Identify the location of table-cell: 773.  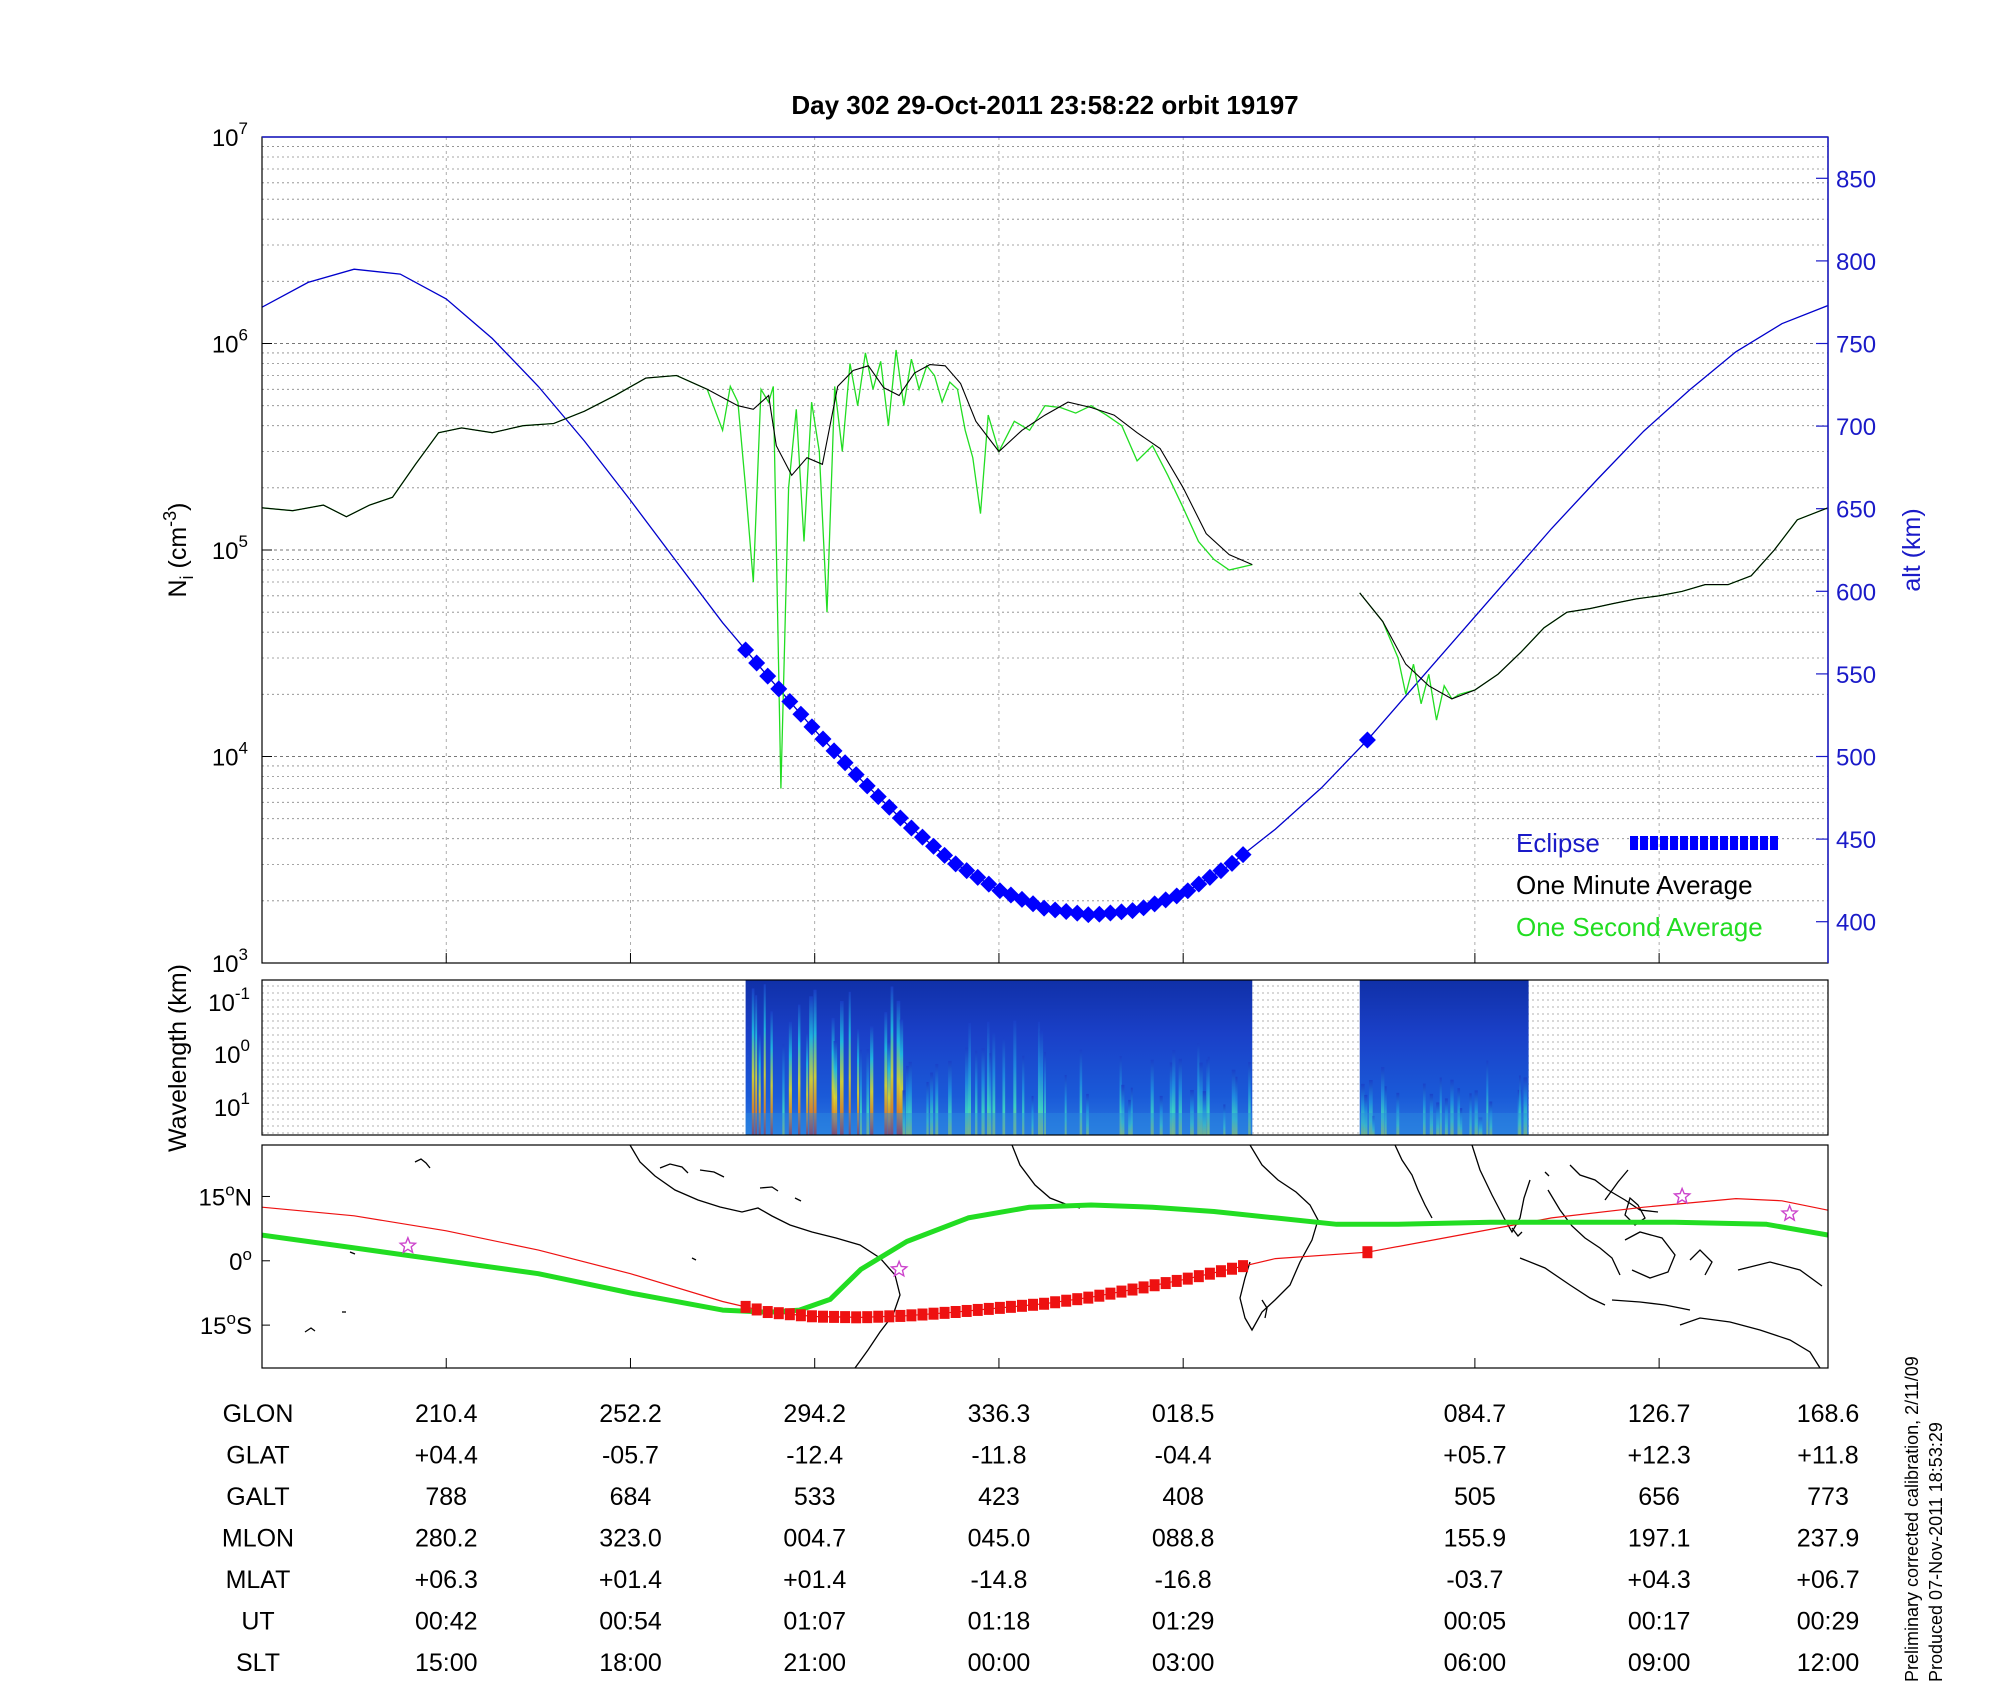
(1828, 1497).